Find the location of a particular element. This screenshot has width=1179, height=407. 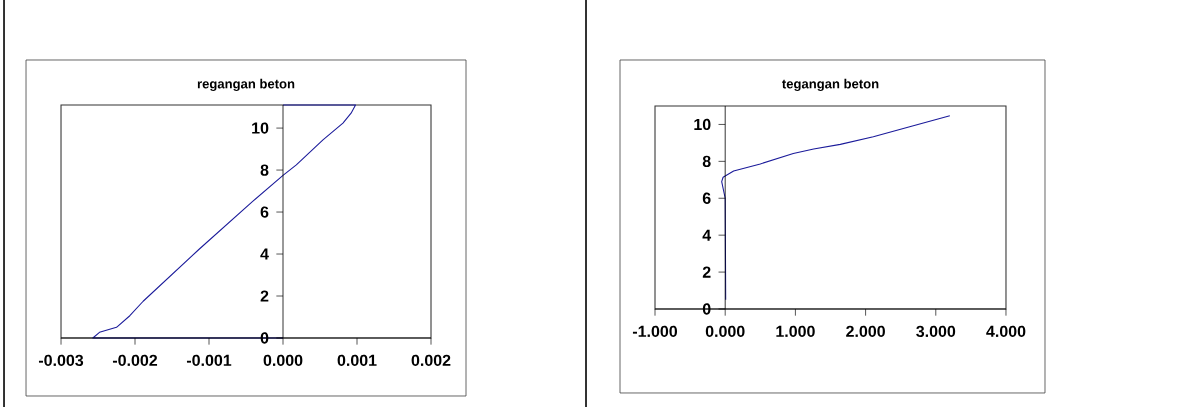

chart-title: tegangan beton is located at coordinates (830, 85).